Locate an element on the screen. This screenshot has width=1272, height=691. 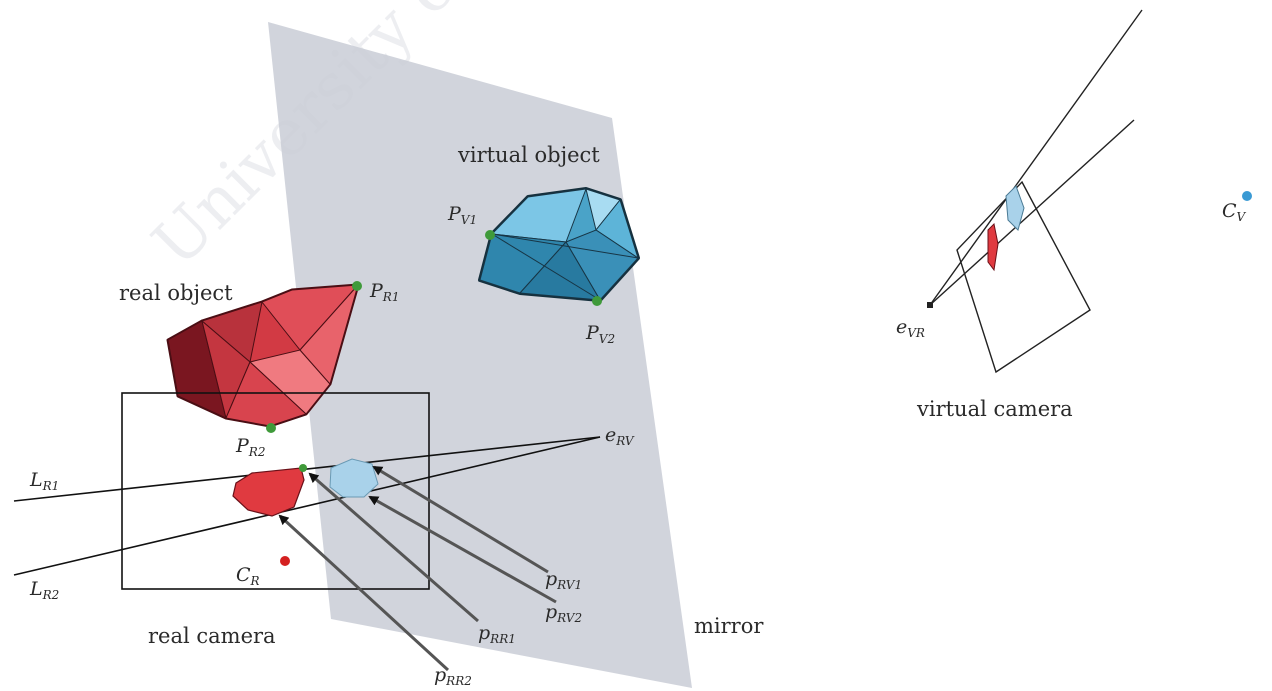
arrow-p-RV1 is located at coordinates (460, 519).